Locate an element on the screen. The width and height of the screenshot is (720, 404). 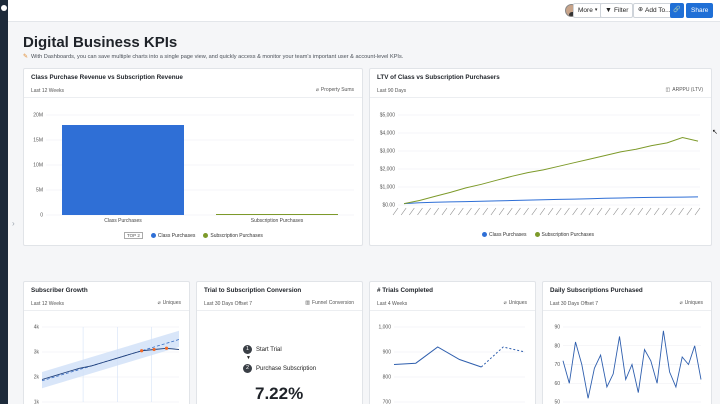
card-title: Subscriber Growth is located at coordinates (59, 290).